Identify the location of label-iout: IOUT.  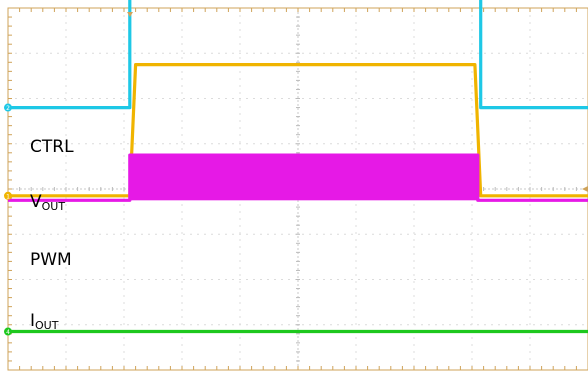
(44, 321).